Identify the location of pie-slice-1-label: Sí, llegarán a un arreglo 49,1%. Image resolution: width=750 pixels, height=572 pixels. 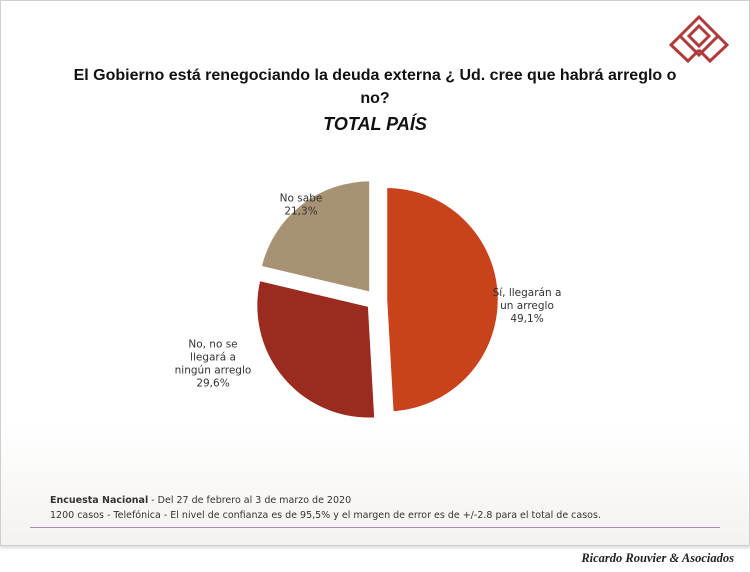
(527, 306).